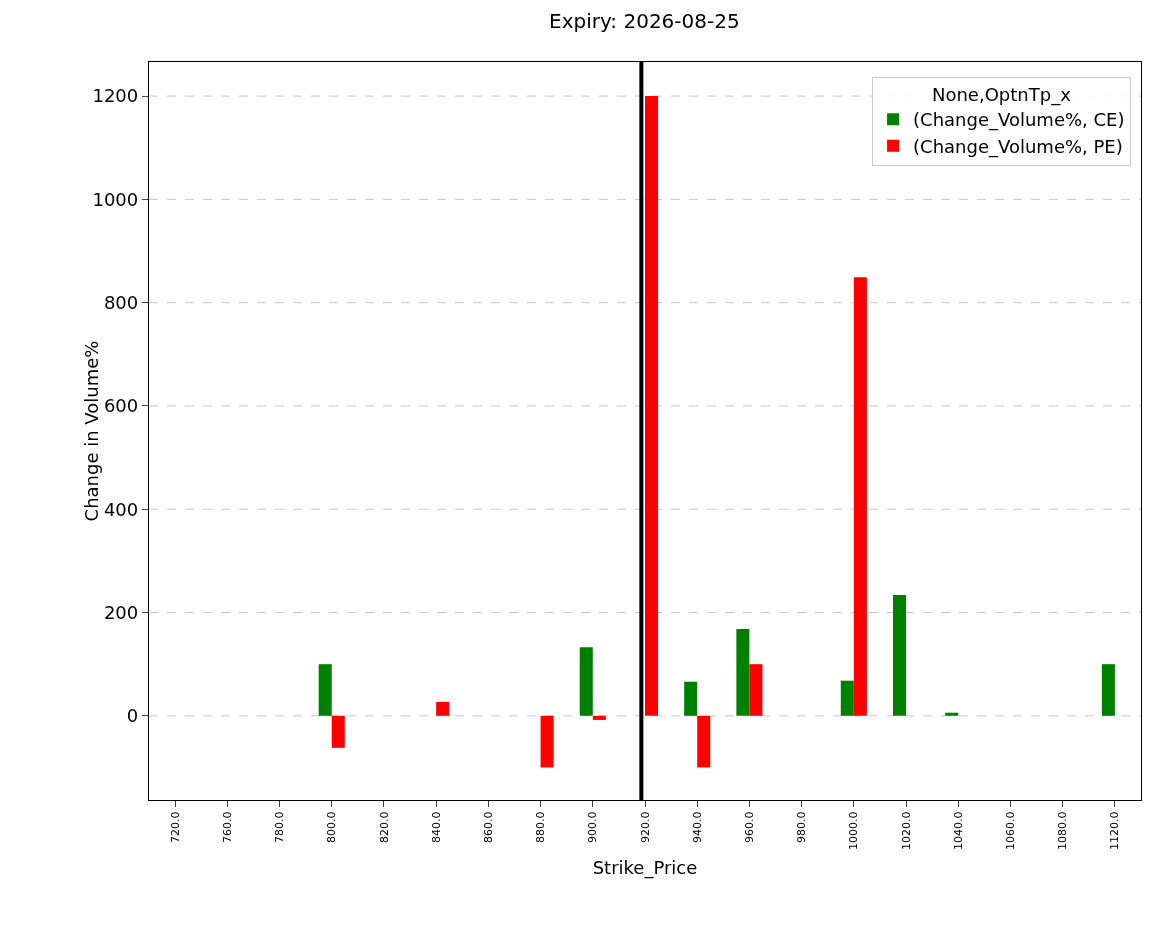 The width and height of the screenshot is (1161, 939). What do you see at coordinates (541, 827) in the screenshot?
I see `x-tick-label: 880.0` at bounding box center [541, 827].